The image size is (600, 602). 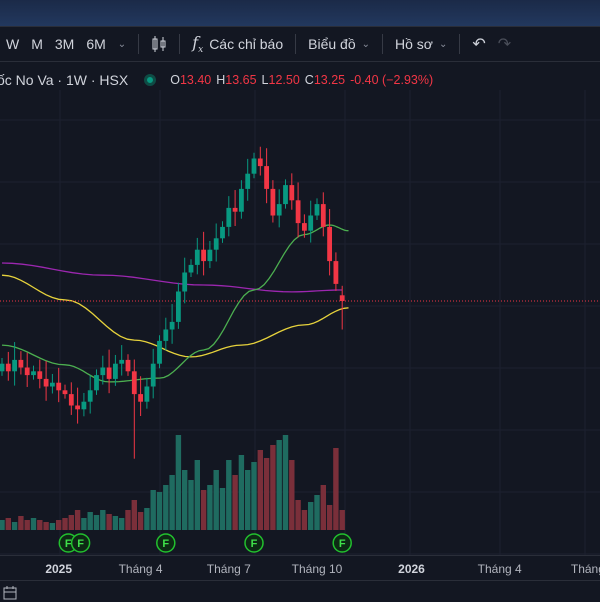 What do you see at coordinates (64, 80) in the screenshot?
I see `symbol-title: ốc No Va · 1W · HSX` at bounding box center [64, 80].